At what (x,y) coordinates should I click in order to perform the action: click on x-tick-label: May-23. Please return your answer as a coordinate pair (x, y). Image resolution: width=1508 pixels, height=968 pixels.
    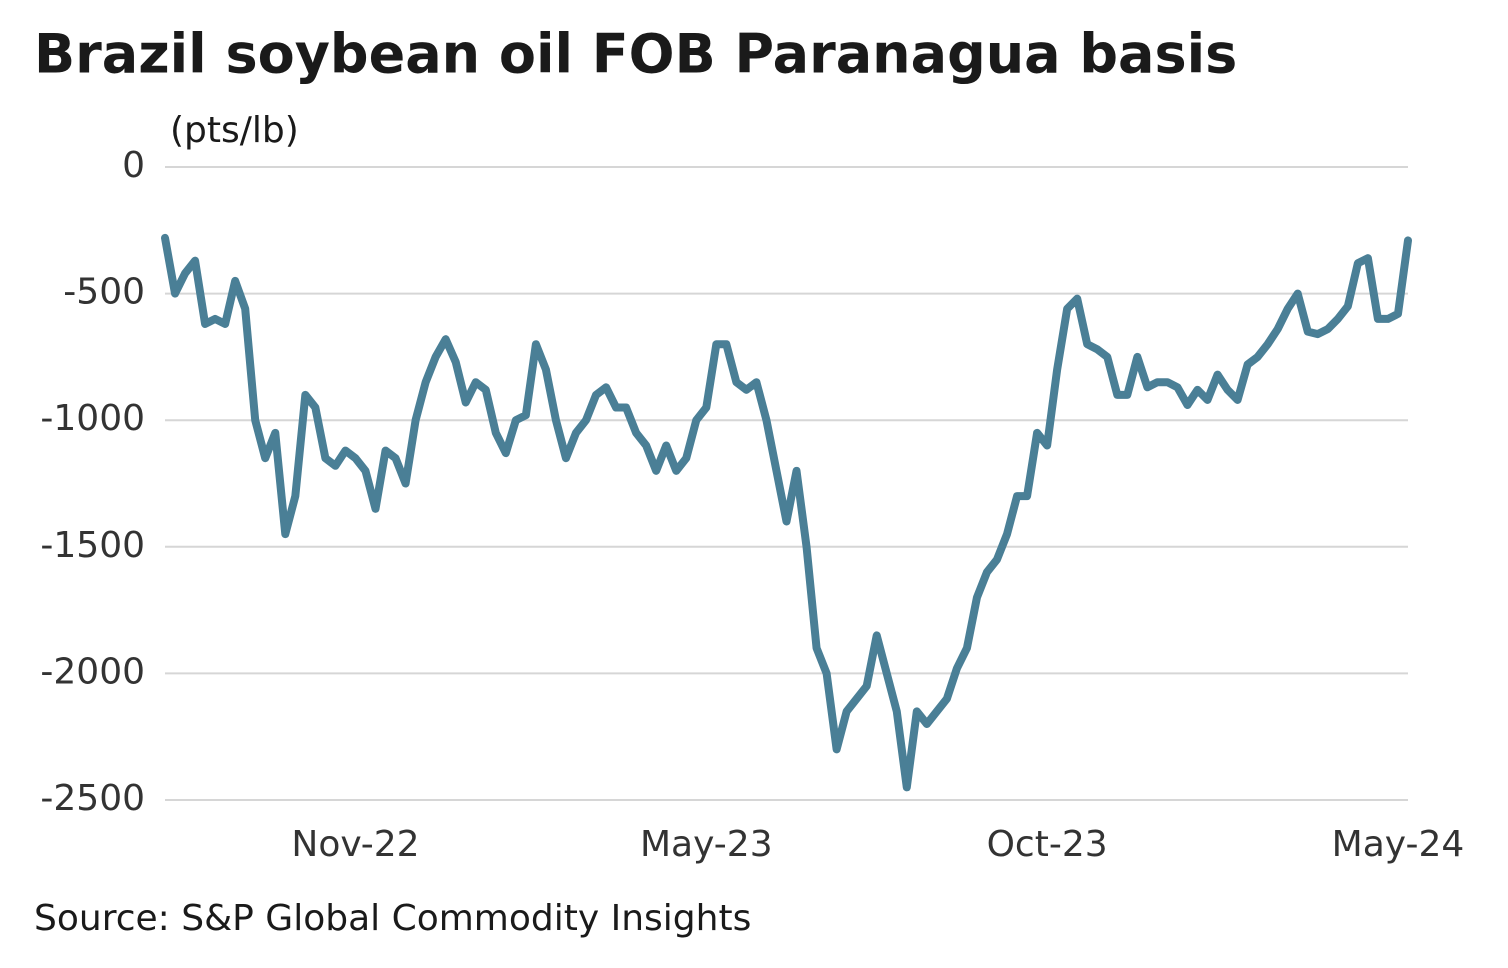
    Looking at the image, I should click on (706, 844).